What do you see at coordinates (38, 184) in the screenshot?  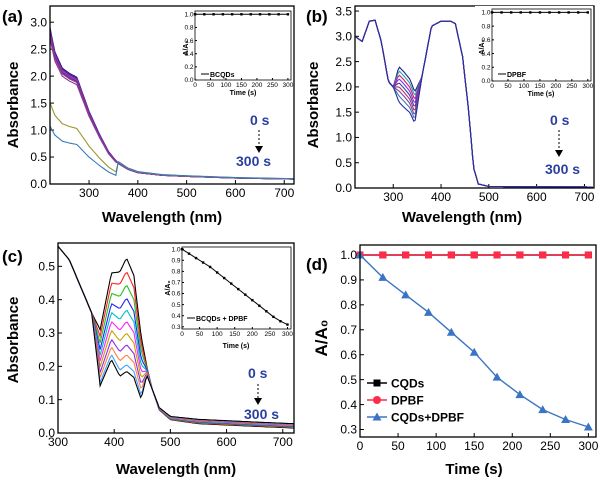 I see `panel-a-ytick-label-0: 0.0` at bounding box center [38, 184].